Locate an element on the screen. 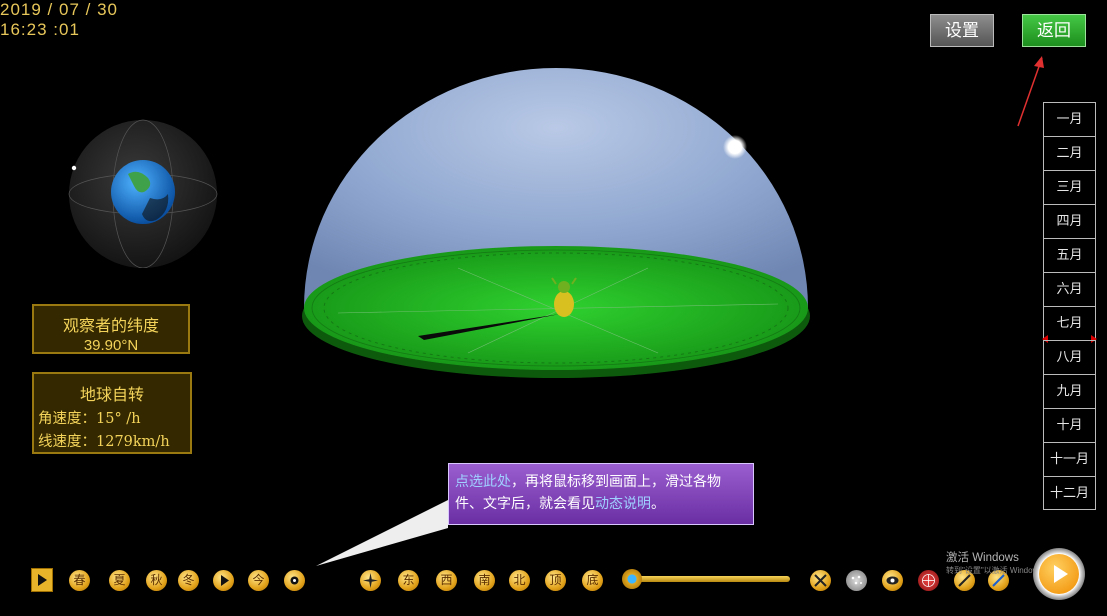 The height and width of the screenshot is (616, 1107). tooltip-end: 。 is located at coordinates (658, 504).